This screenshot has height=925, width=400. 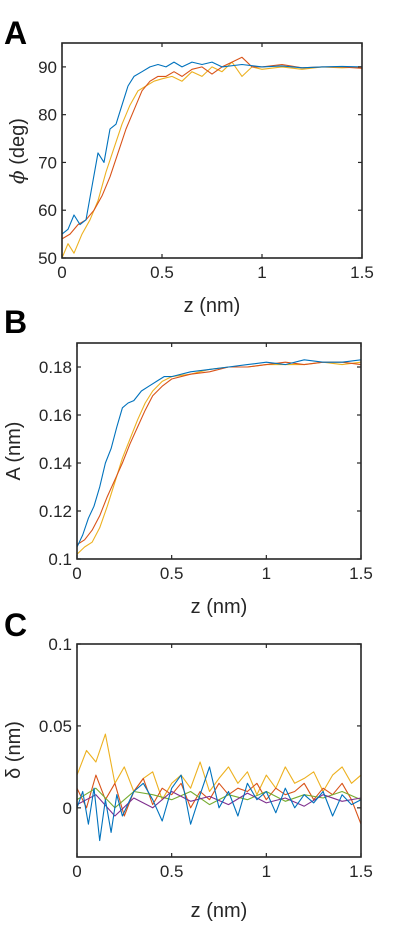 What do you see at coordinates (162, 272) in the screenshot?
I see `panel-a-xtick-label: 0.5` at bounding box center [162, 272].